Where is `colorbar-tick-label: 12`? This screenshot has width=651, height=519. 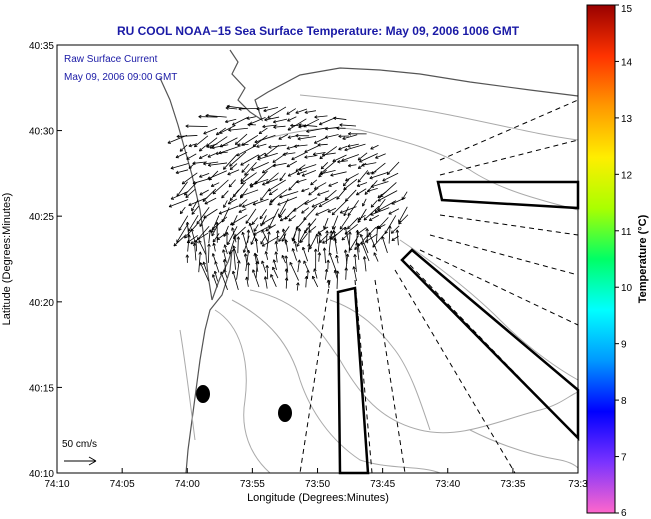
colorbar-tick-label: 12 is located at coordinates (627, 175).